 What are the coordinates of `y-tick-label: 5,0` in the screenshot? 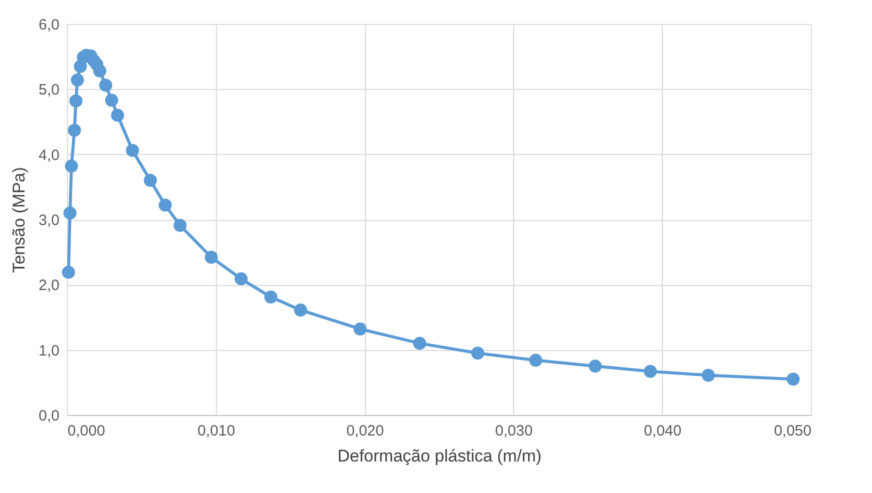 It's located at (49, 90).